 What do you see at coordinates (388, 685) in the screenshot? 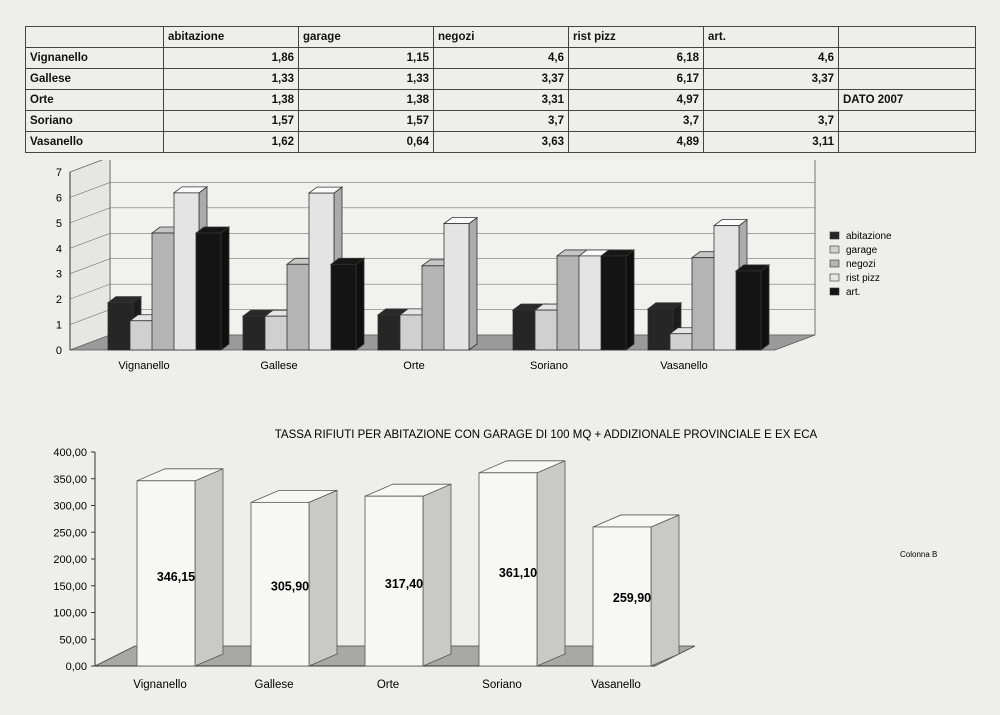
I see `x-tick-label: Orte` at bounding box center [388, 685].